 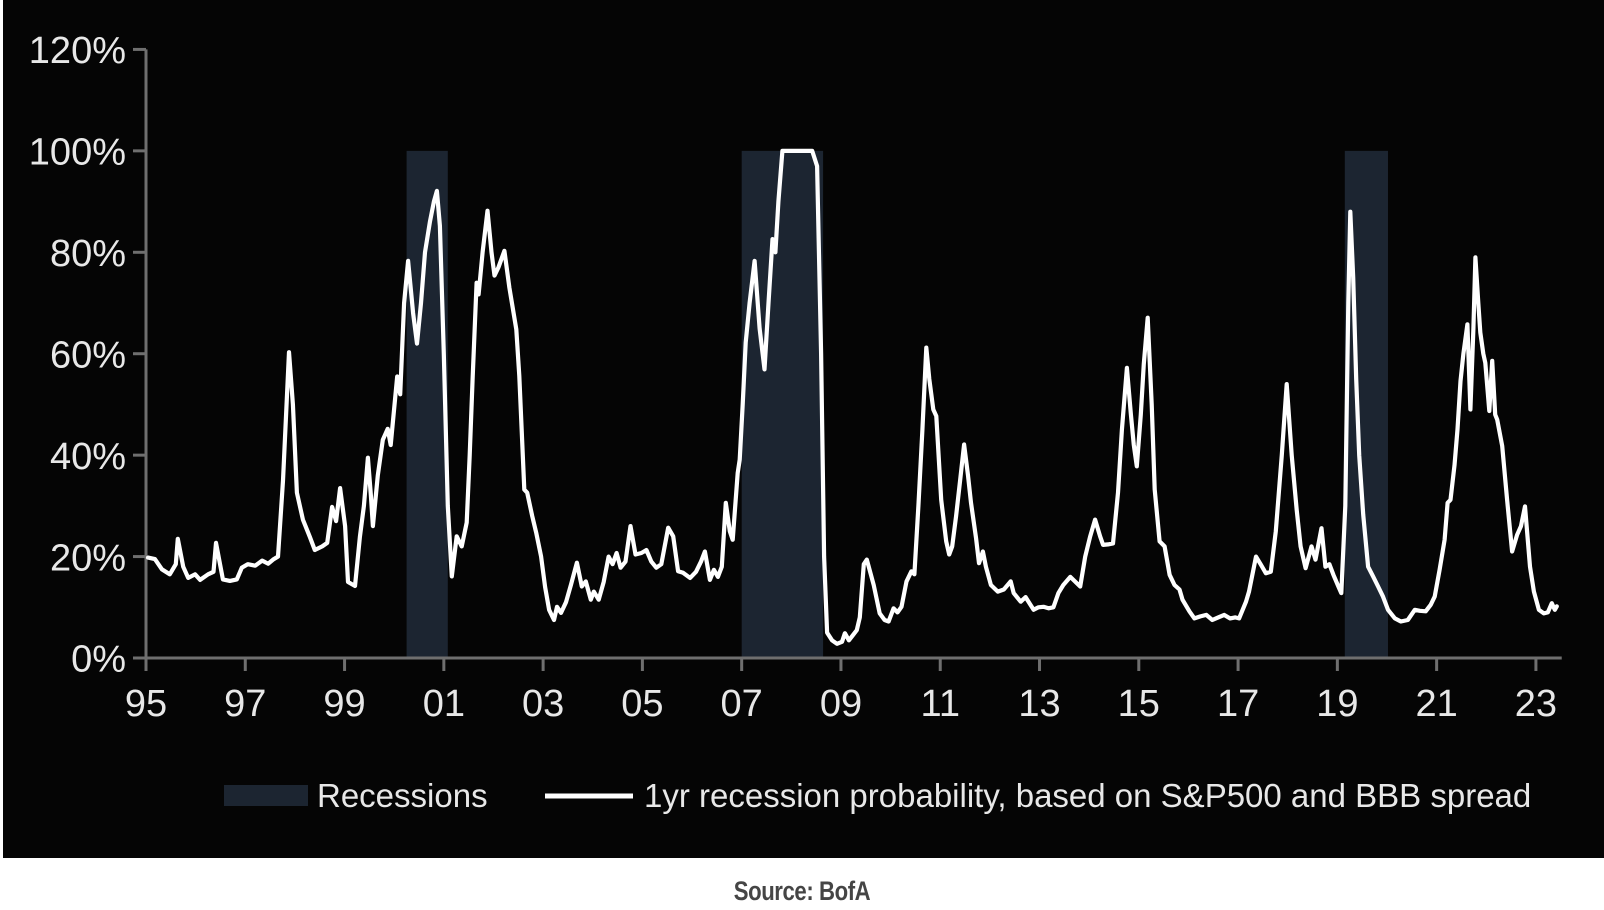 I want to click on legend-recession-swatch, so click(x=266, y=795).